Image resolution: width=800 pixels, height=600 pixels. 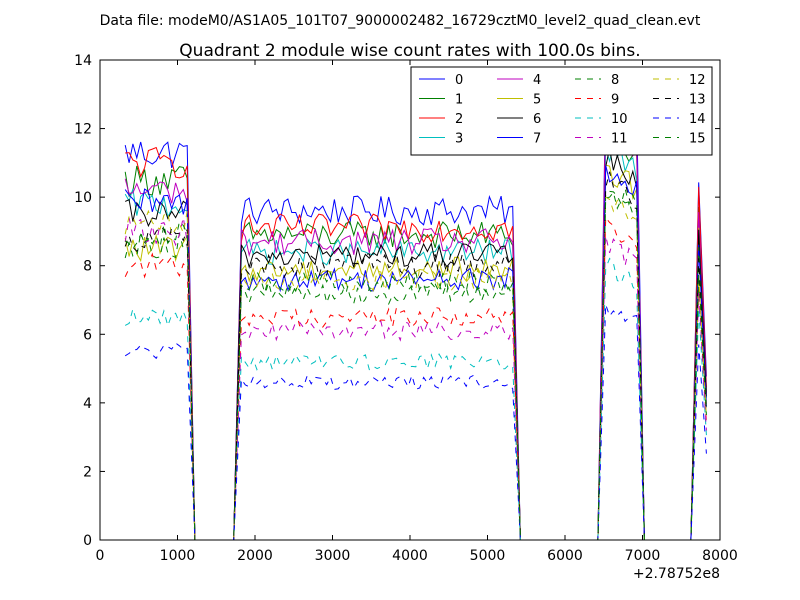 I want to click on x-tick-label: 6000, so click(x=565, y=556).